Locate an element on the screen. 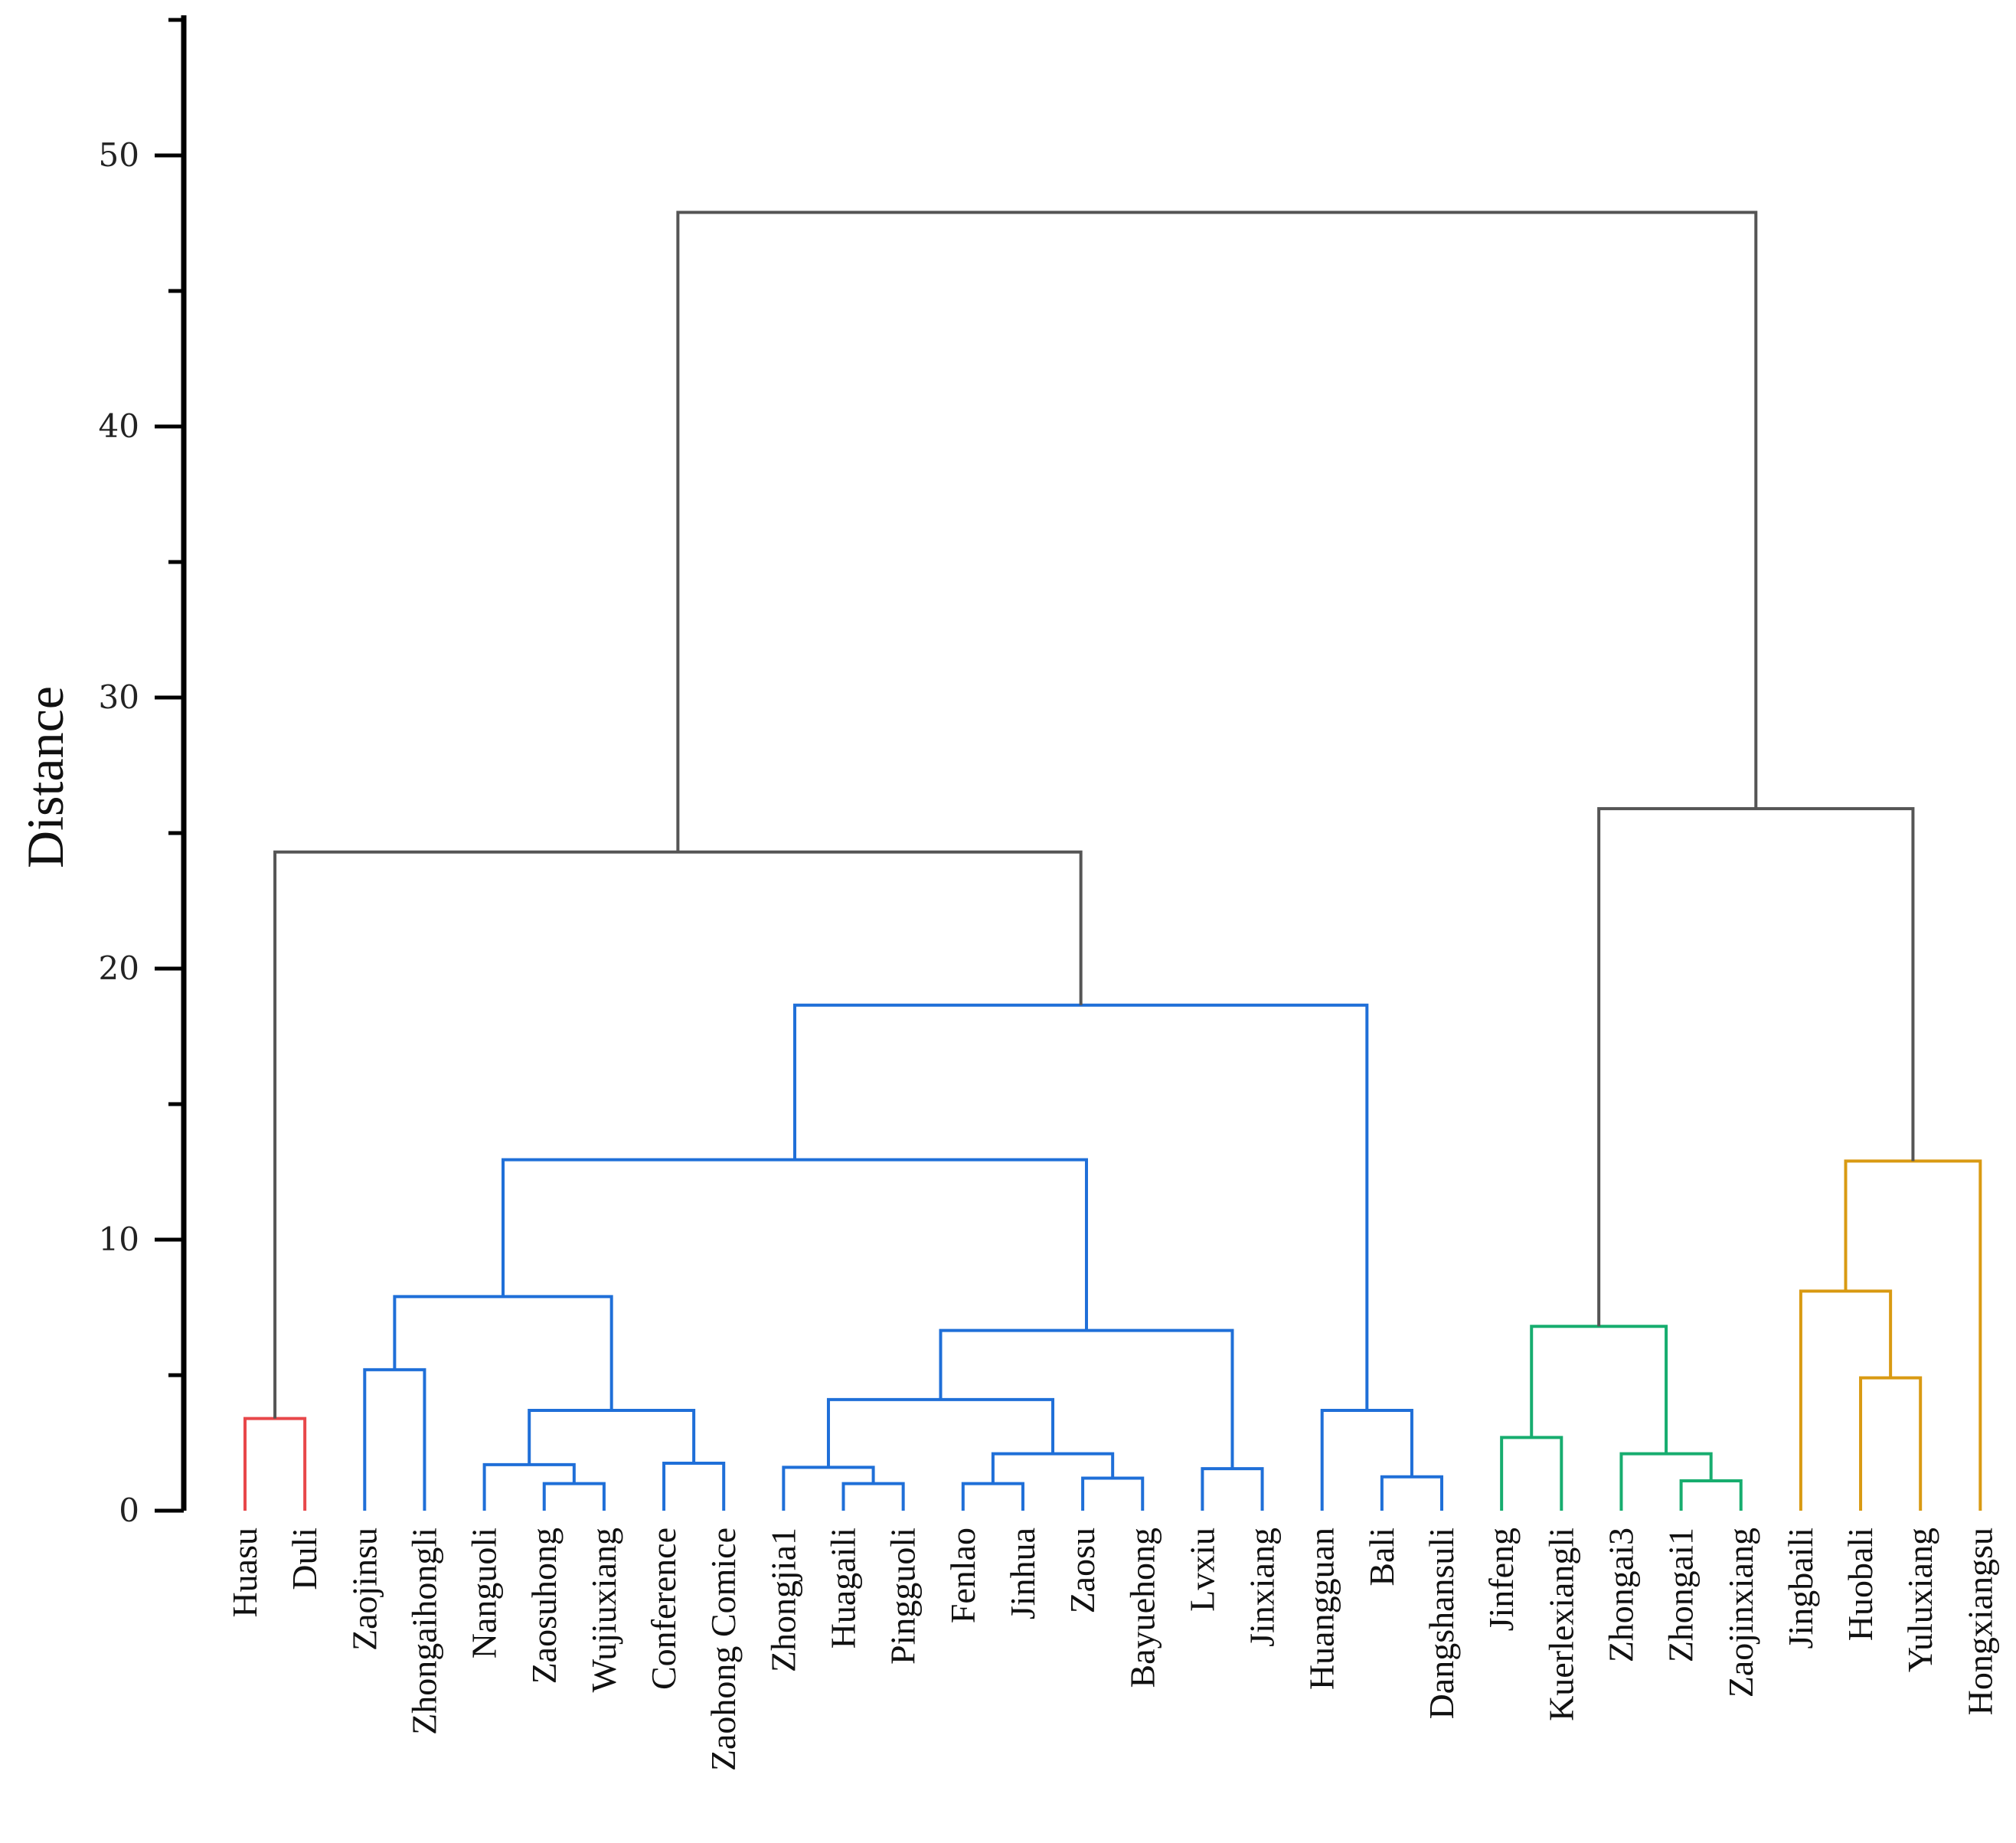 Image resolution: width=2016 pixels, height=1843 pixels. y-tick-label: 30 is located at coordinates (119, 697).